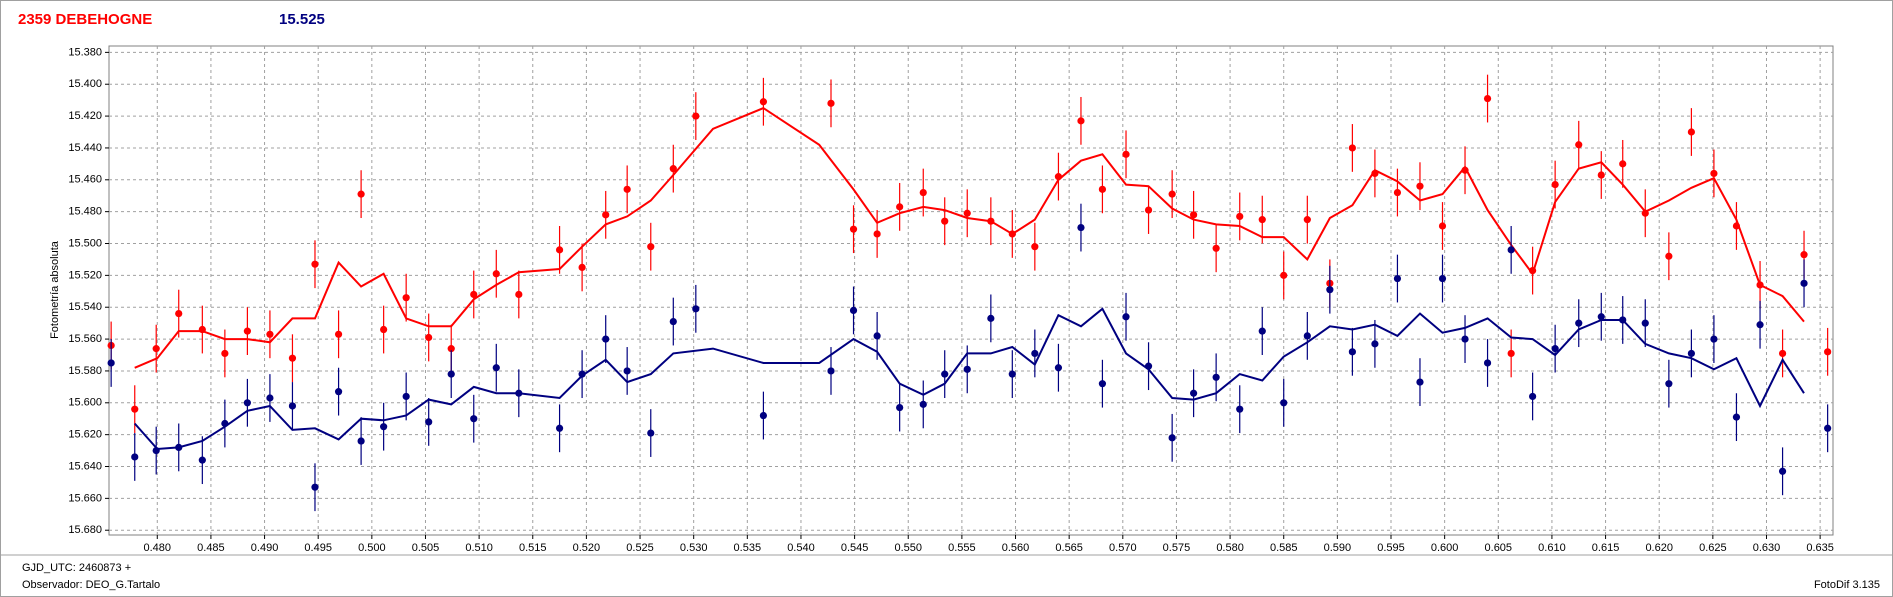  I want to click on x-tick-label: 0.500, so click(372, 548).